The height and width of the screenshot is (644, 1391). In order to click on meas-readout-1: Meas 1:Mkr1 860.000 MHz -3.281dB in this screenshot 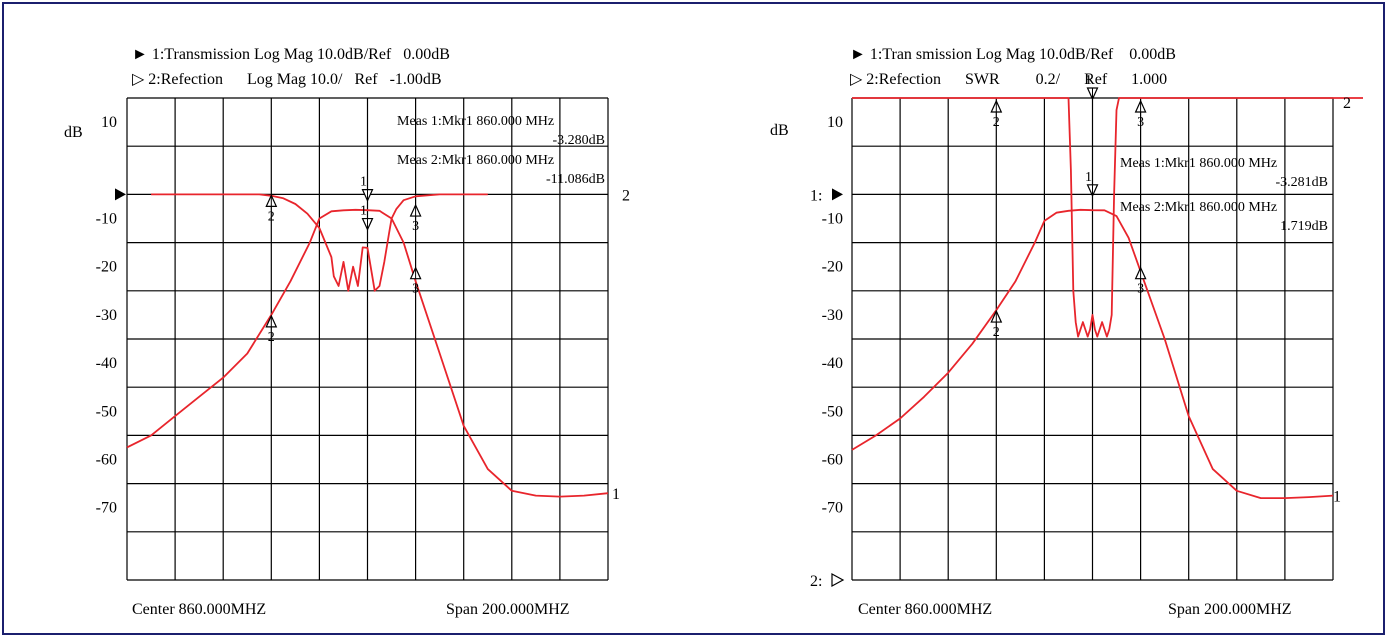, I will do `click(1224, 173)`.